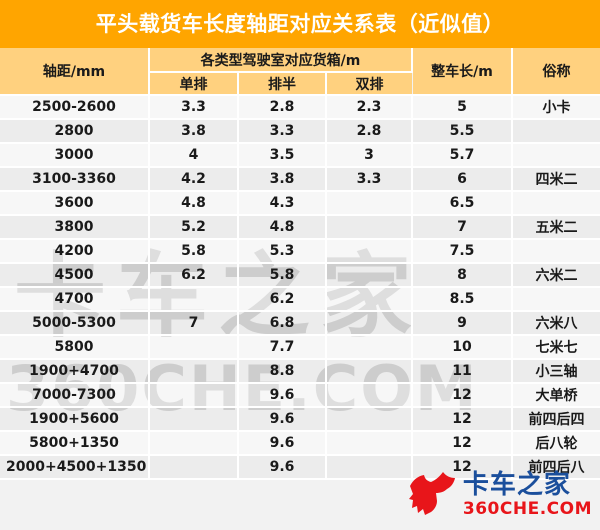  What do you see at coordinates (431, 493) in the screenshot?
I see `bull-icon` at bounding box center [431, 493].